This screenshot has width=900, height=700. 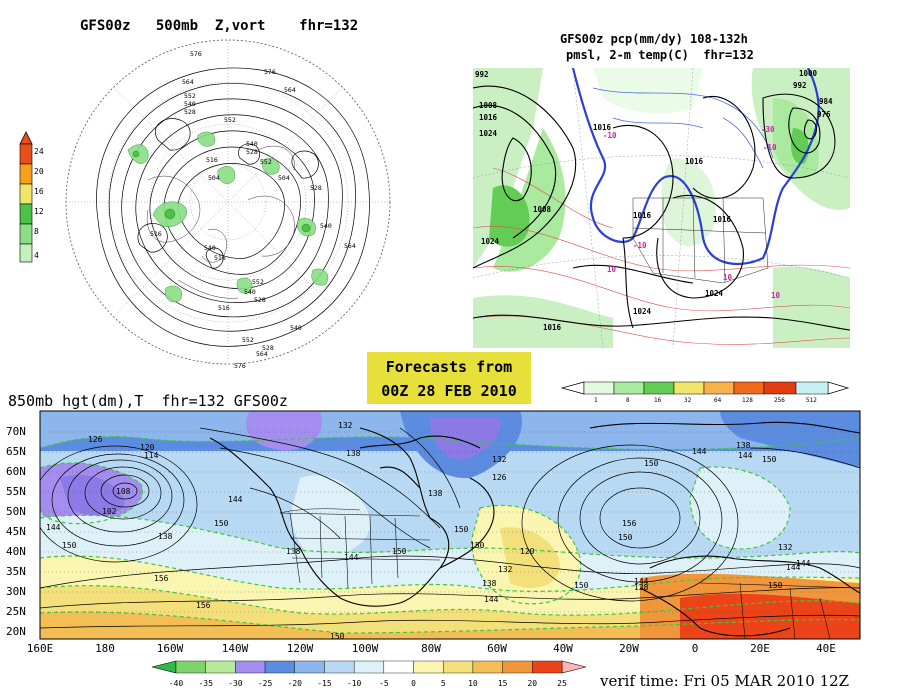 What do you see at coordinates (39, 211) in the screenshot?
I see `vort-legend-label: 12` at bounding box center [39, 211].